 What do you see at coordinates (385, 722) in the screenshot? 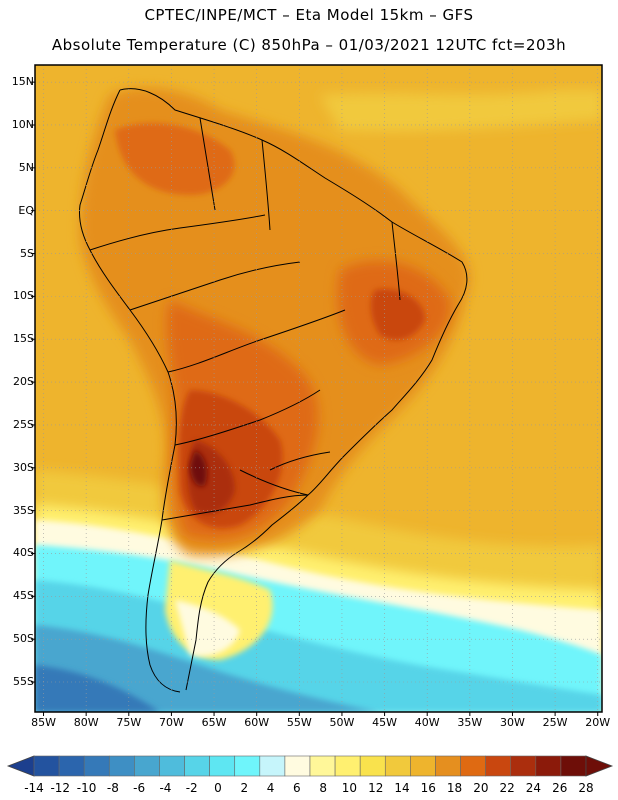
I see `lon-label: 45W` at bounding box center [385, 722].